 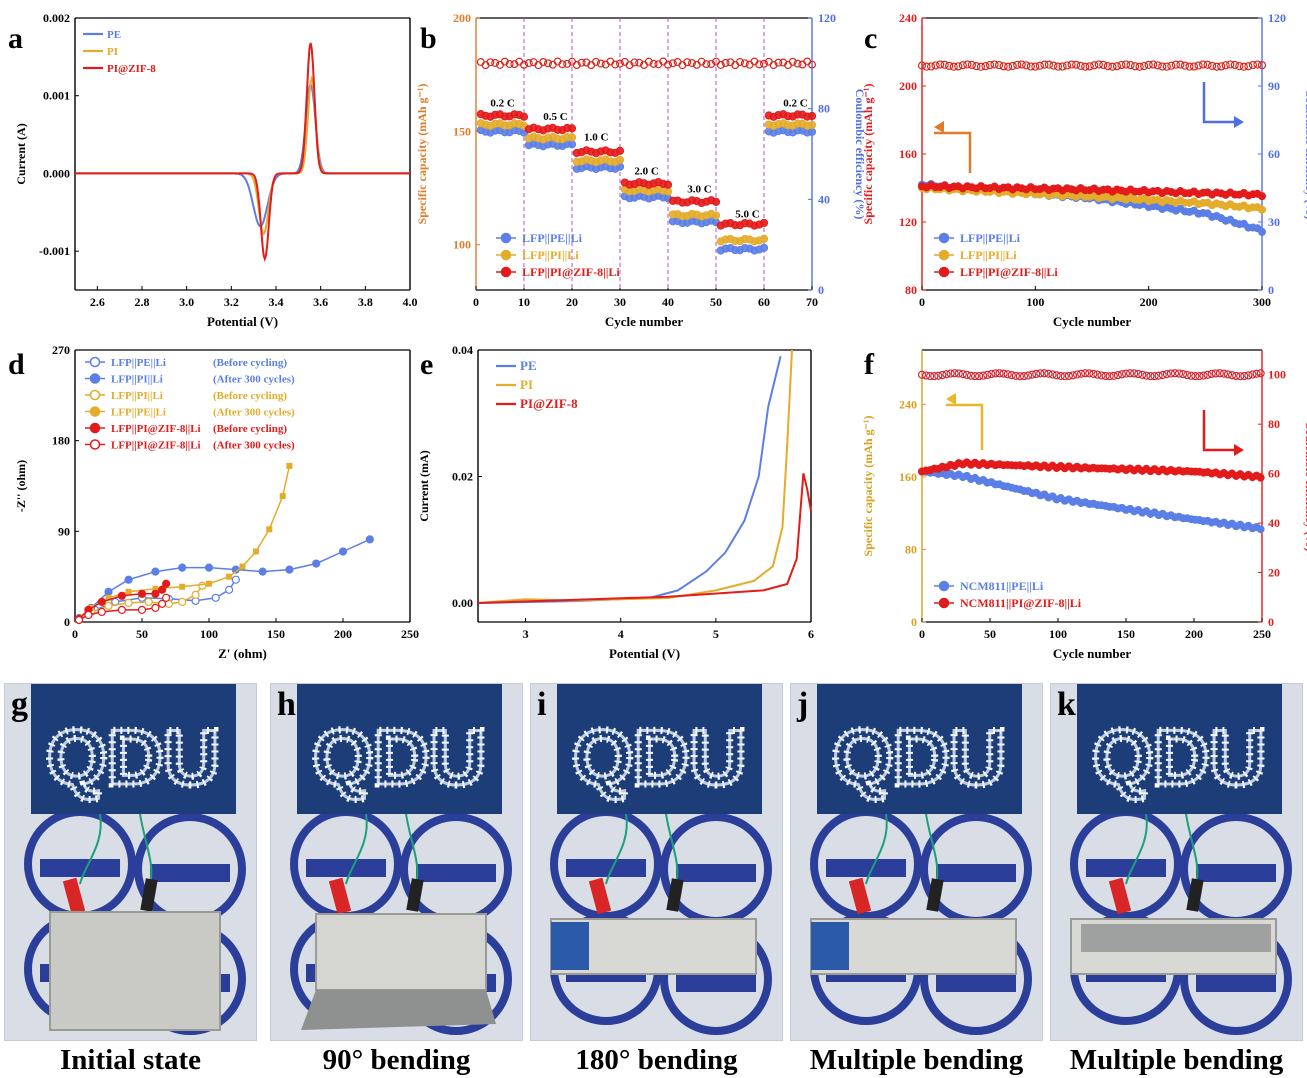 I want to click on photo-k: QDU QDU k, so click(x=1176, y=862).